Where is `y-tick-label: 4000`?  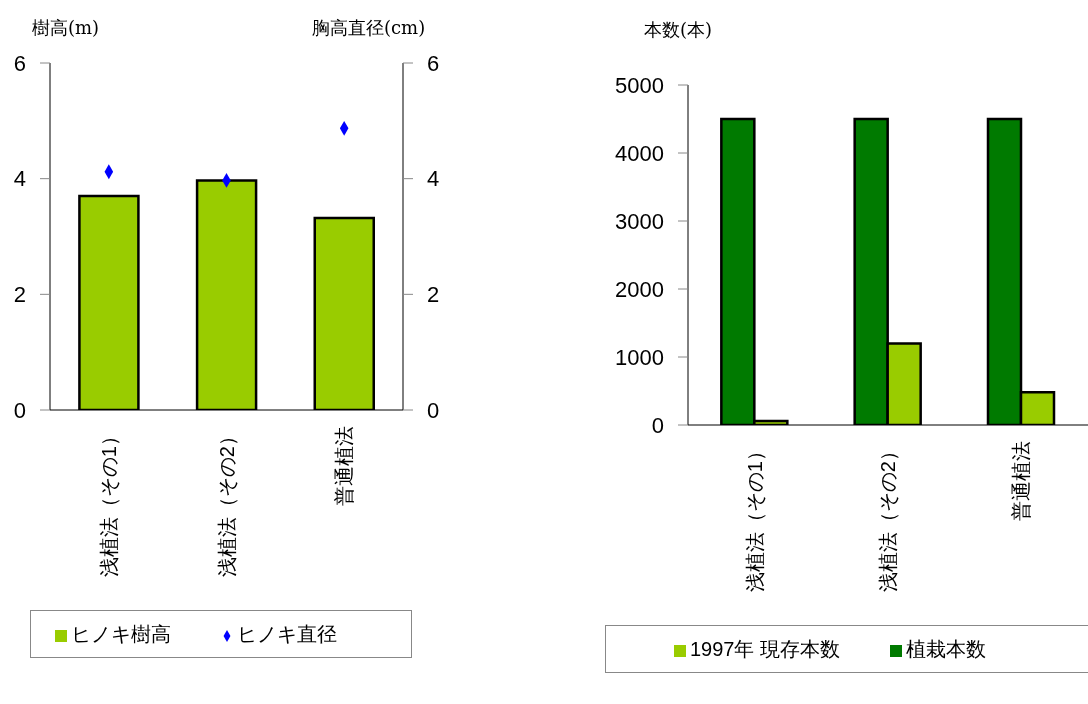
y-tick-label: 4000 is located at coordinates (639, 153).